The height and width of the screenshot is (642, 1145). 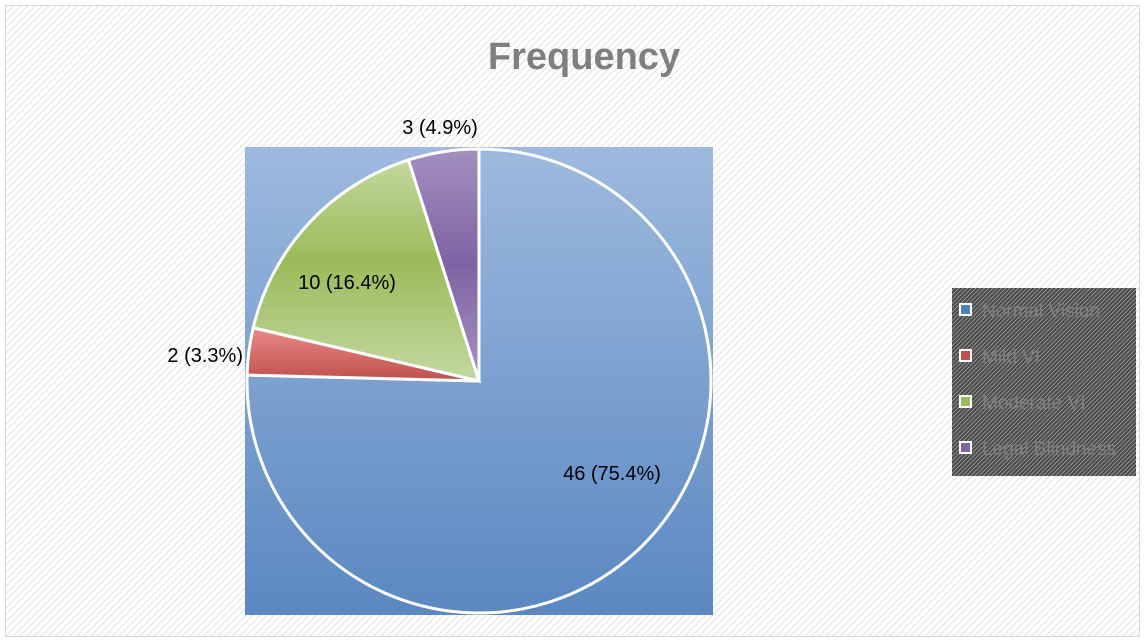 I want to click on legend-entry-normal-vision: Normal Vision, so click(x=1029, y=311).